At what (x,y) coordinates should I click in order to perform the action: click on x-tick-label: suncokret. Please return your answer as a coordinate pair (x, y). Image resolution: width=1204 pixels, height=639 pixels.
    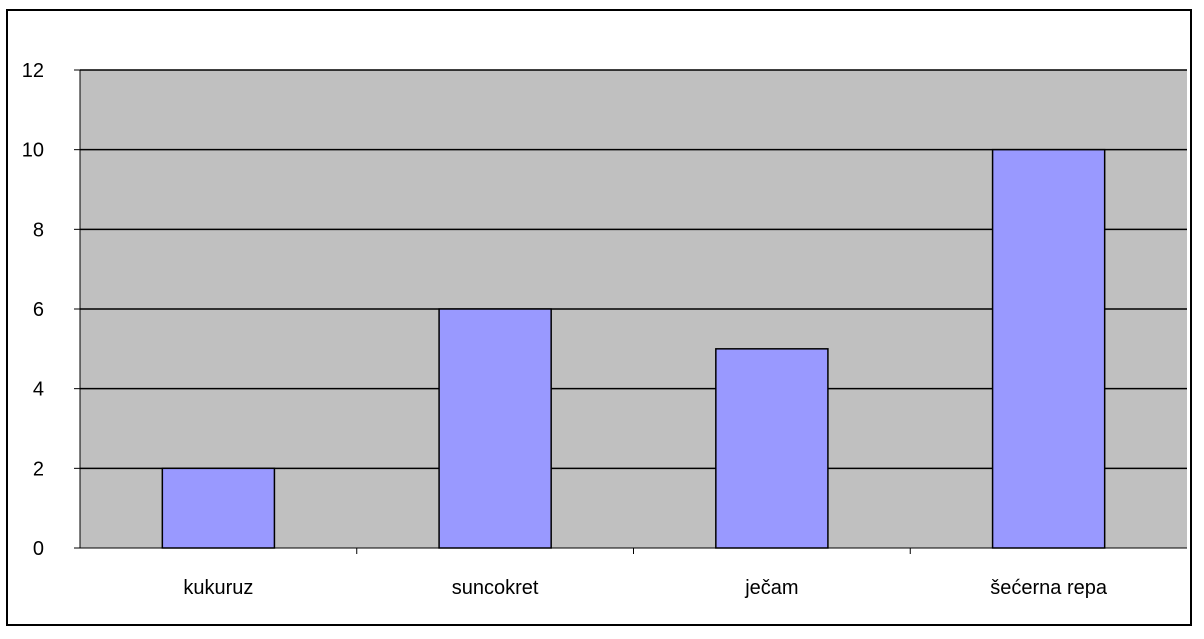
    Looking at the image, I should click on (495, 588).